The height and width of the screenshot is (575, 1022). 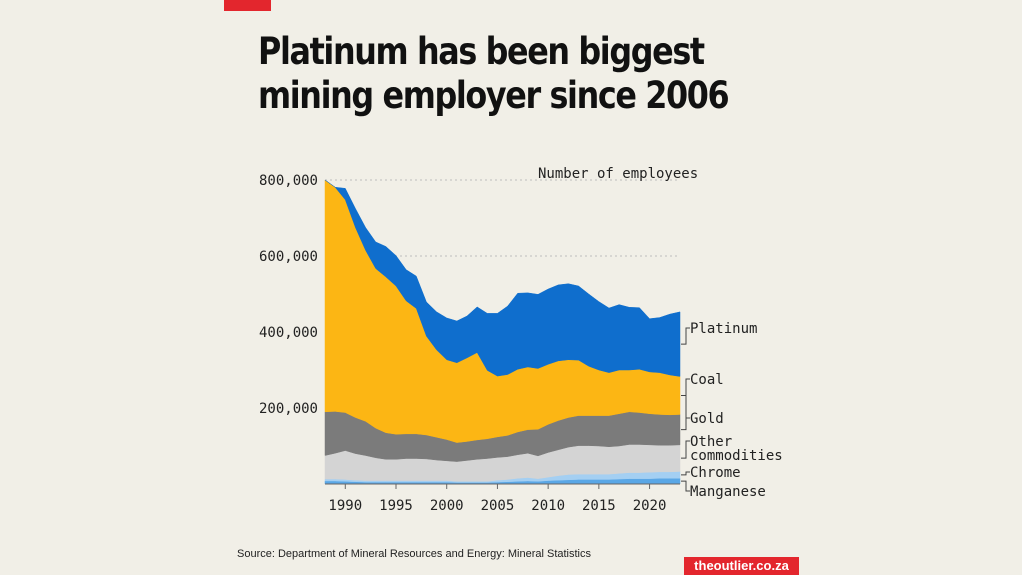 What do you see at coordinates (247, 5) in the screenshot?
I see `brand-accent-bar` at bounding box center [247, 5].